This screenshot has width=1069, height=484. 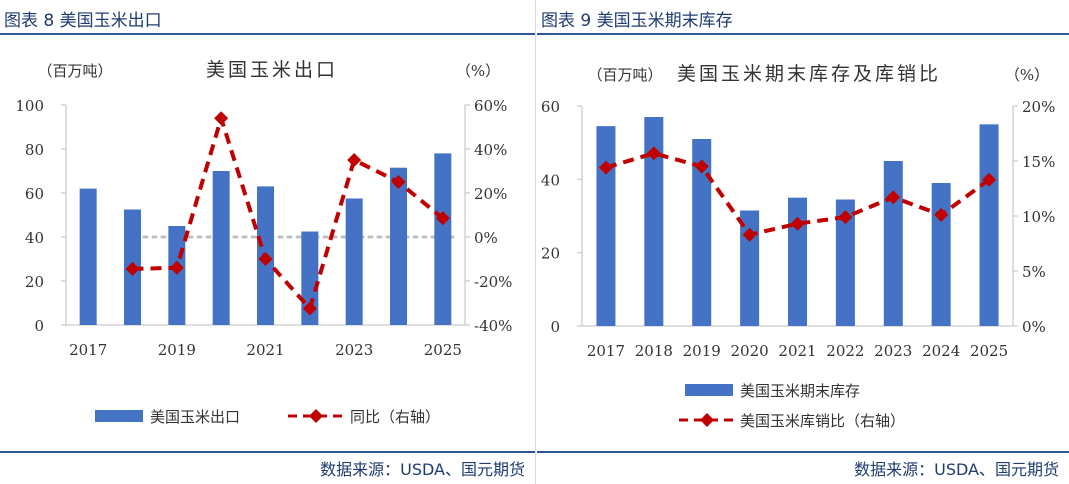 I want to click on right-tick-label: 15%, so click(x=1038, y=162).